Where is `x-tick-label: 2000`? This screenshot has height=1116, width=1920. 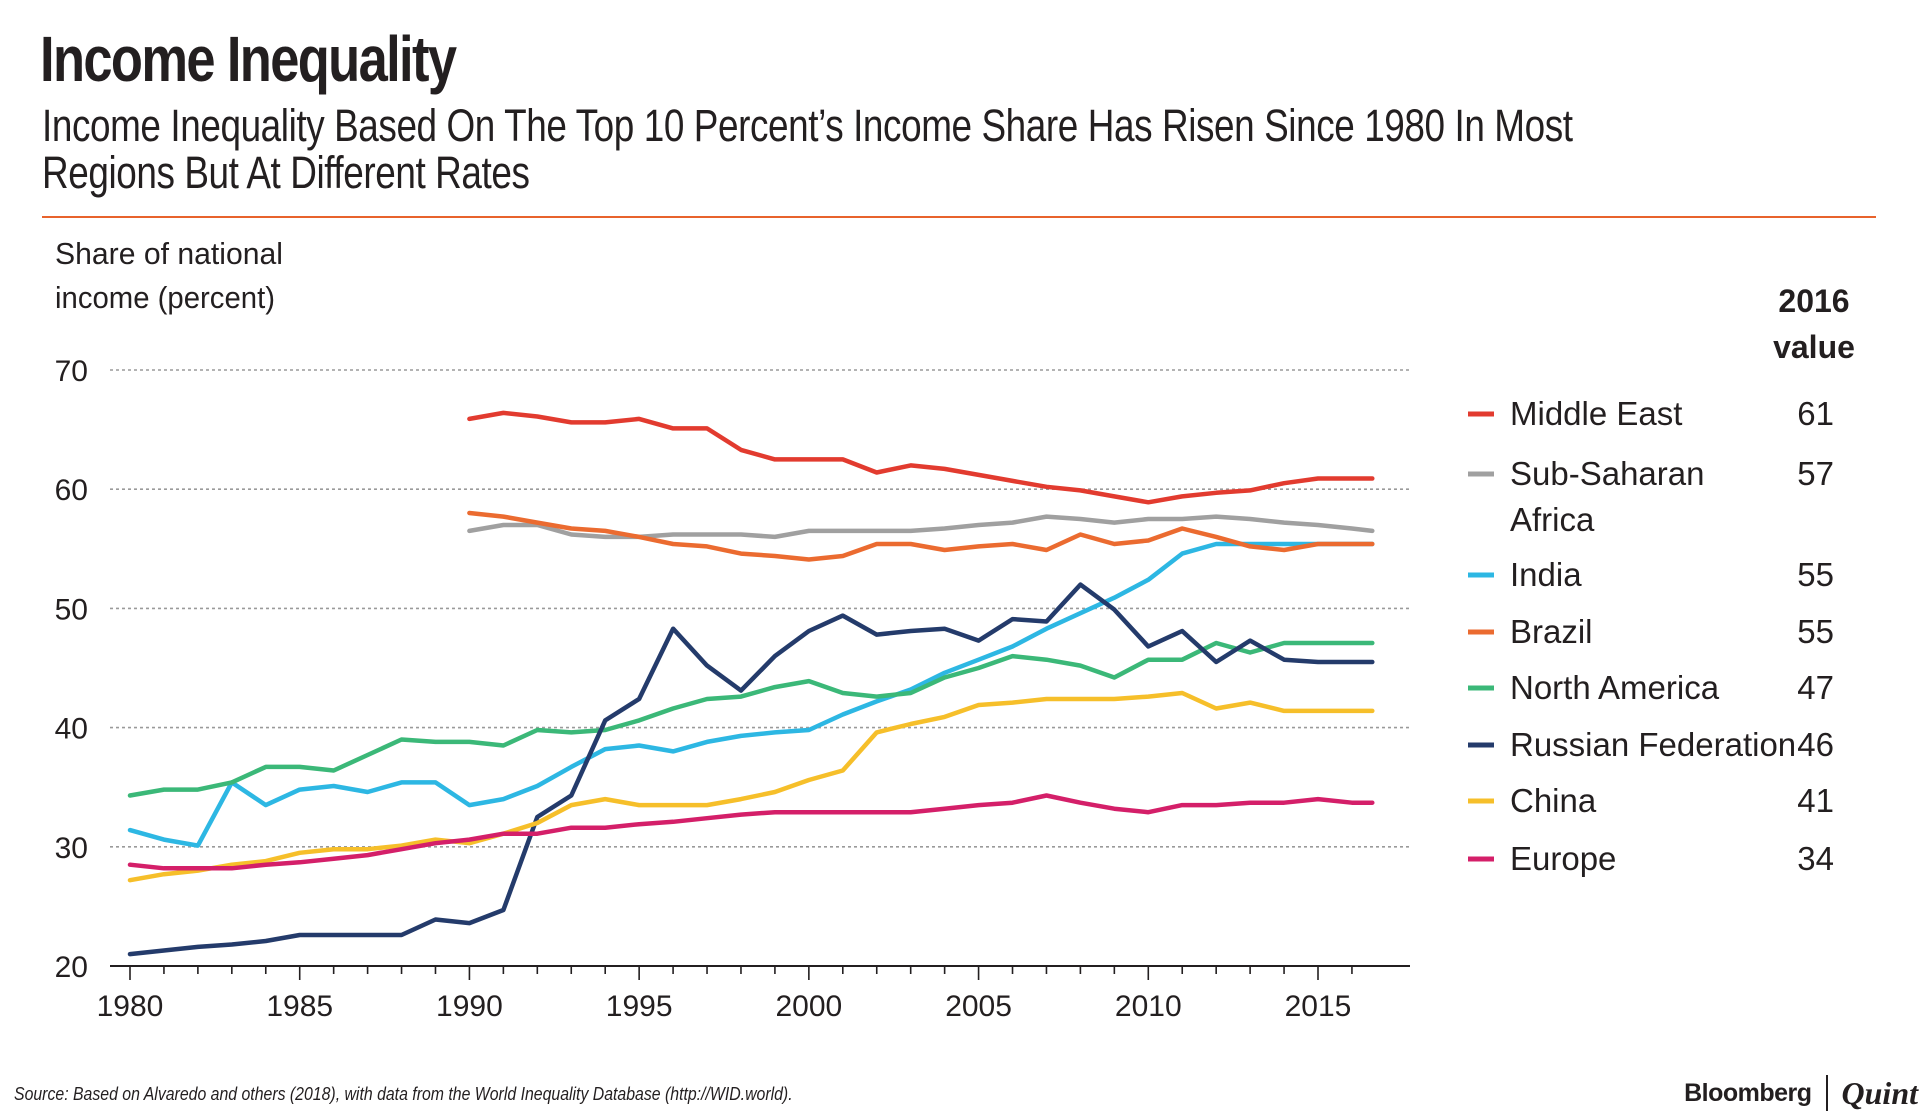 x-tick-label: 2000 is located at coordinates (808, 1006).